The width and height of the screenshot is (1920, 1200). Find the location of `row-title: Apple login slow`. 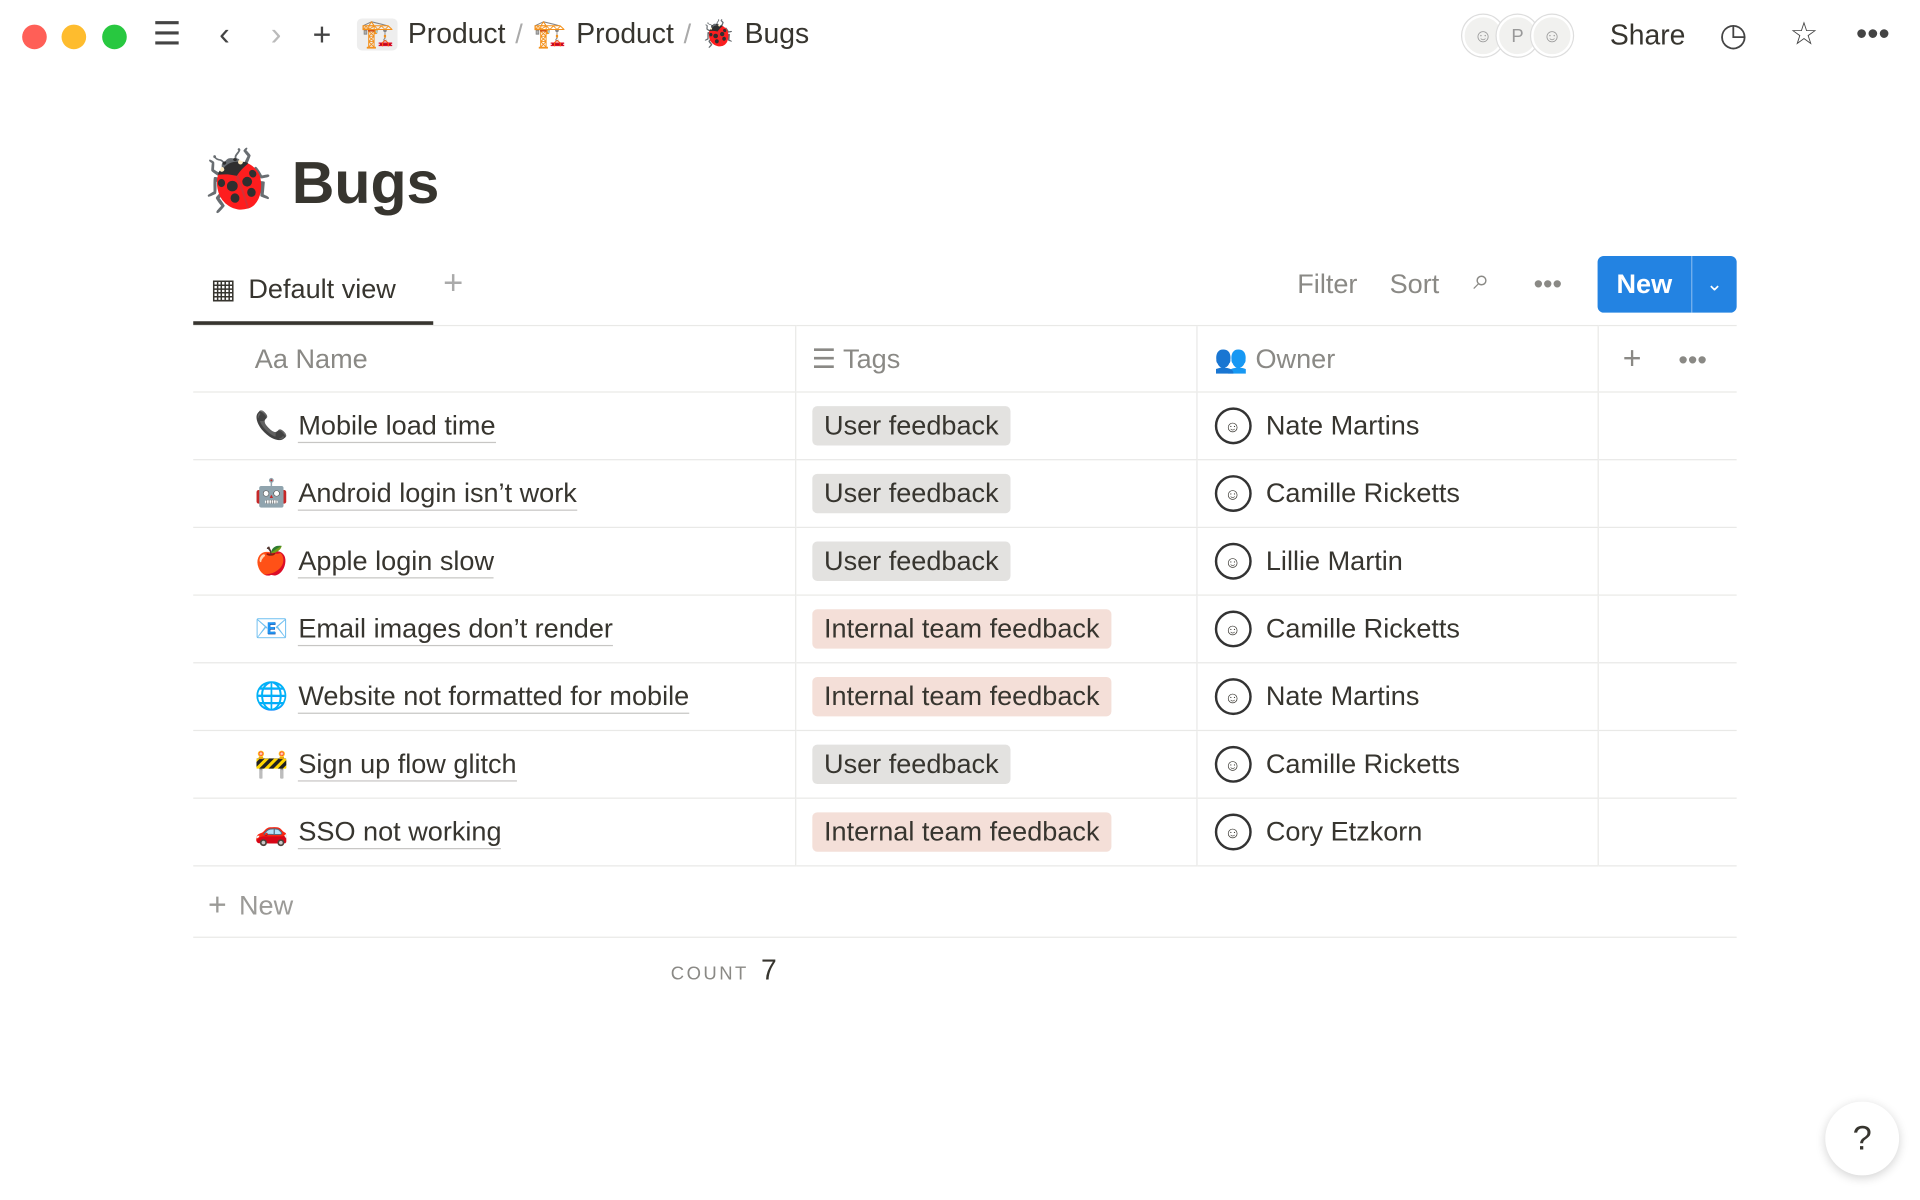

row-title: Apple login slow is located at coordinates (396, 561).